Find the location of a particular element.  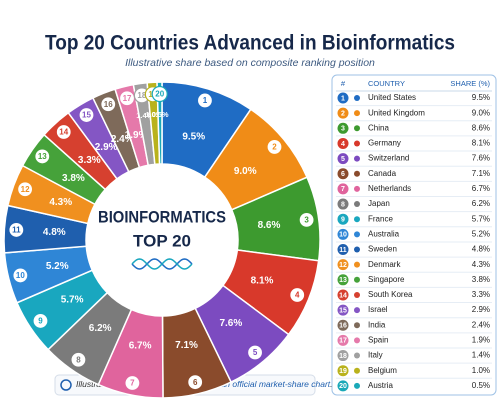

table-country: Israel is located at coordinates (378, 309).